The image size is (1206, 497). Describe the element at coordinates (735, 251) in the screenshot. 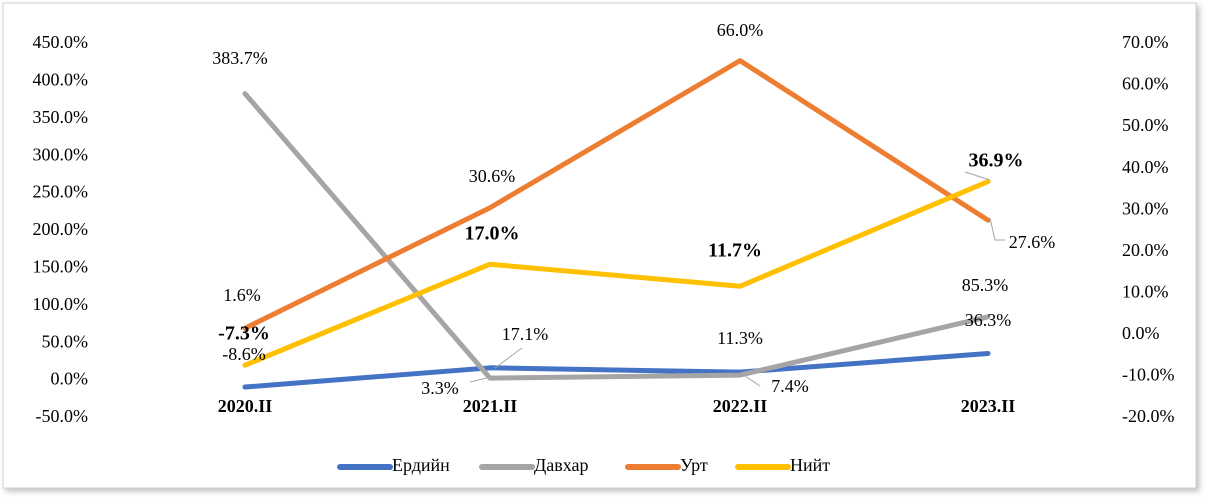

I see `data-label: 11.7%` at that location.